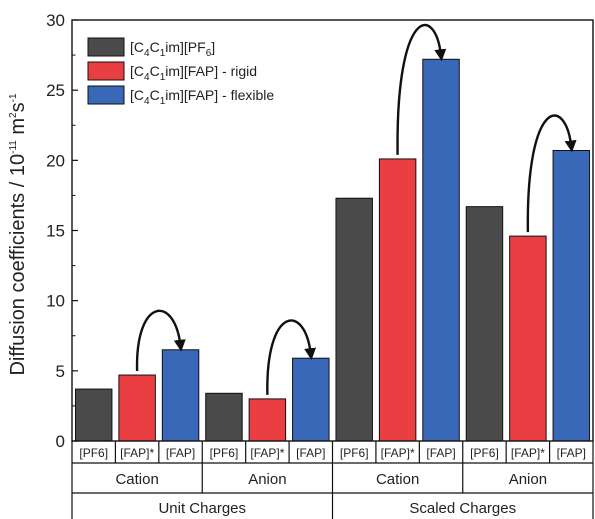  What do you see at coordinates (202, 97) in the screenshot?
I see `legend-label: [C4C1im][FAP] - flexible` at bounding box center [202, 97].